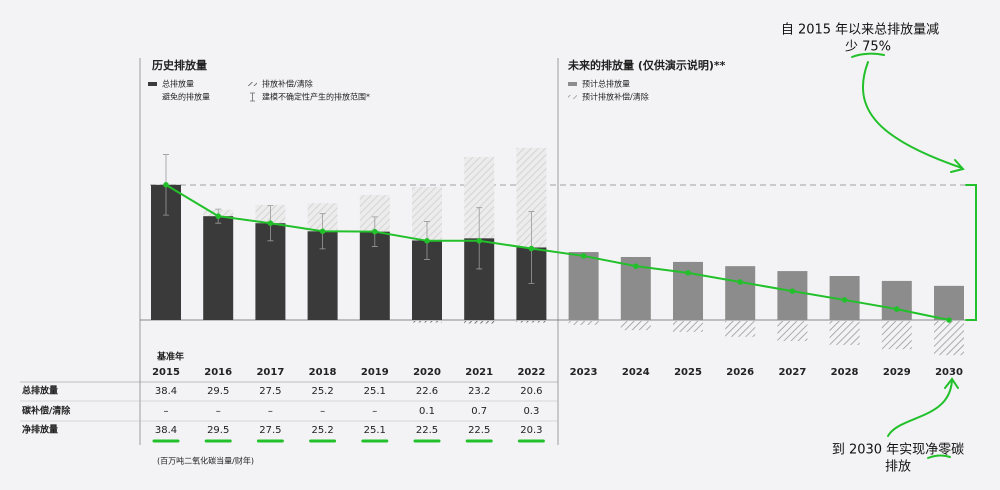 This screenshot has height=490, width=1000. What do you see at coordinates (531, 391) in the screenshot?
I see `table-cell: 20.6` at bounding box center [531, 391].